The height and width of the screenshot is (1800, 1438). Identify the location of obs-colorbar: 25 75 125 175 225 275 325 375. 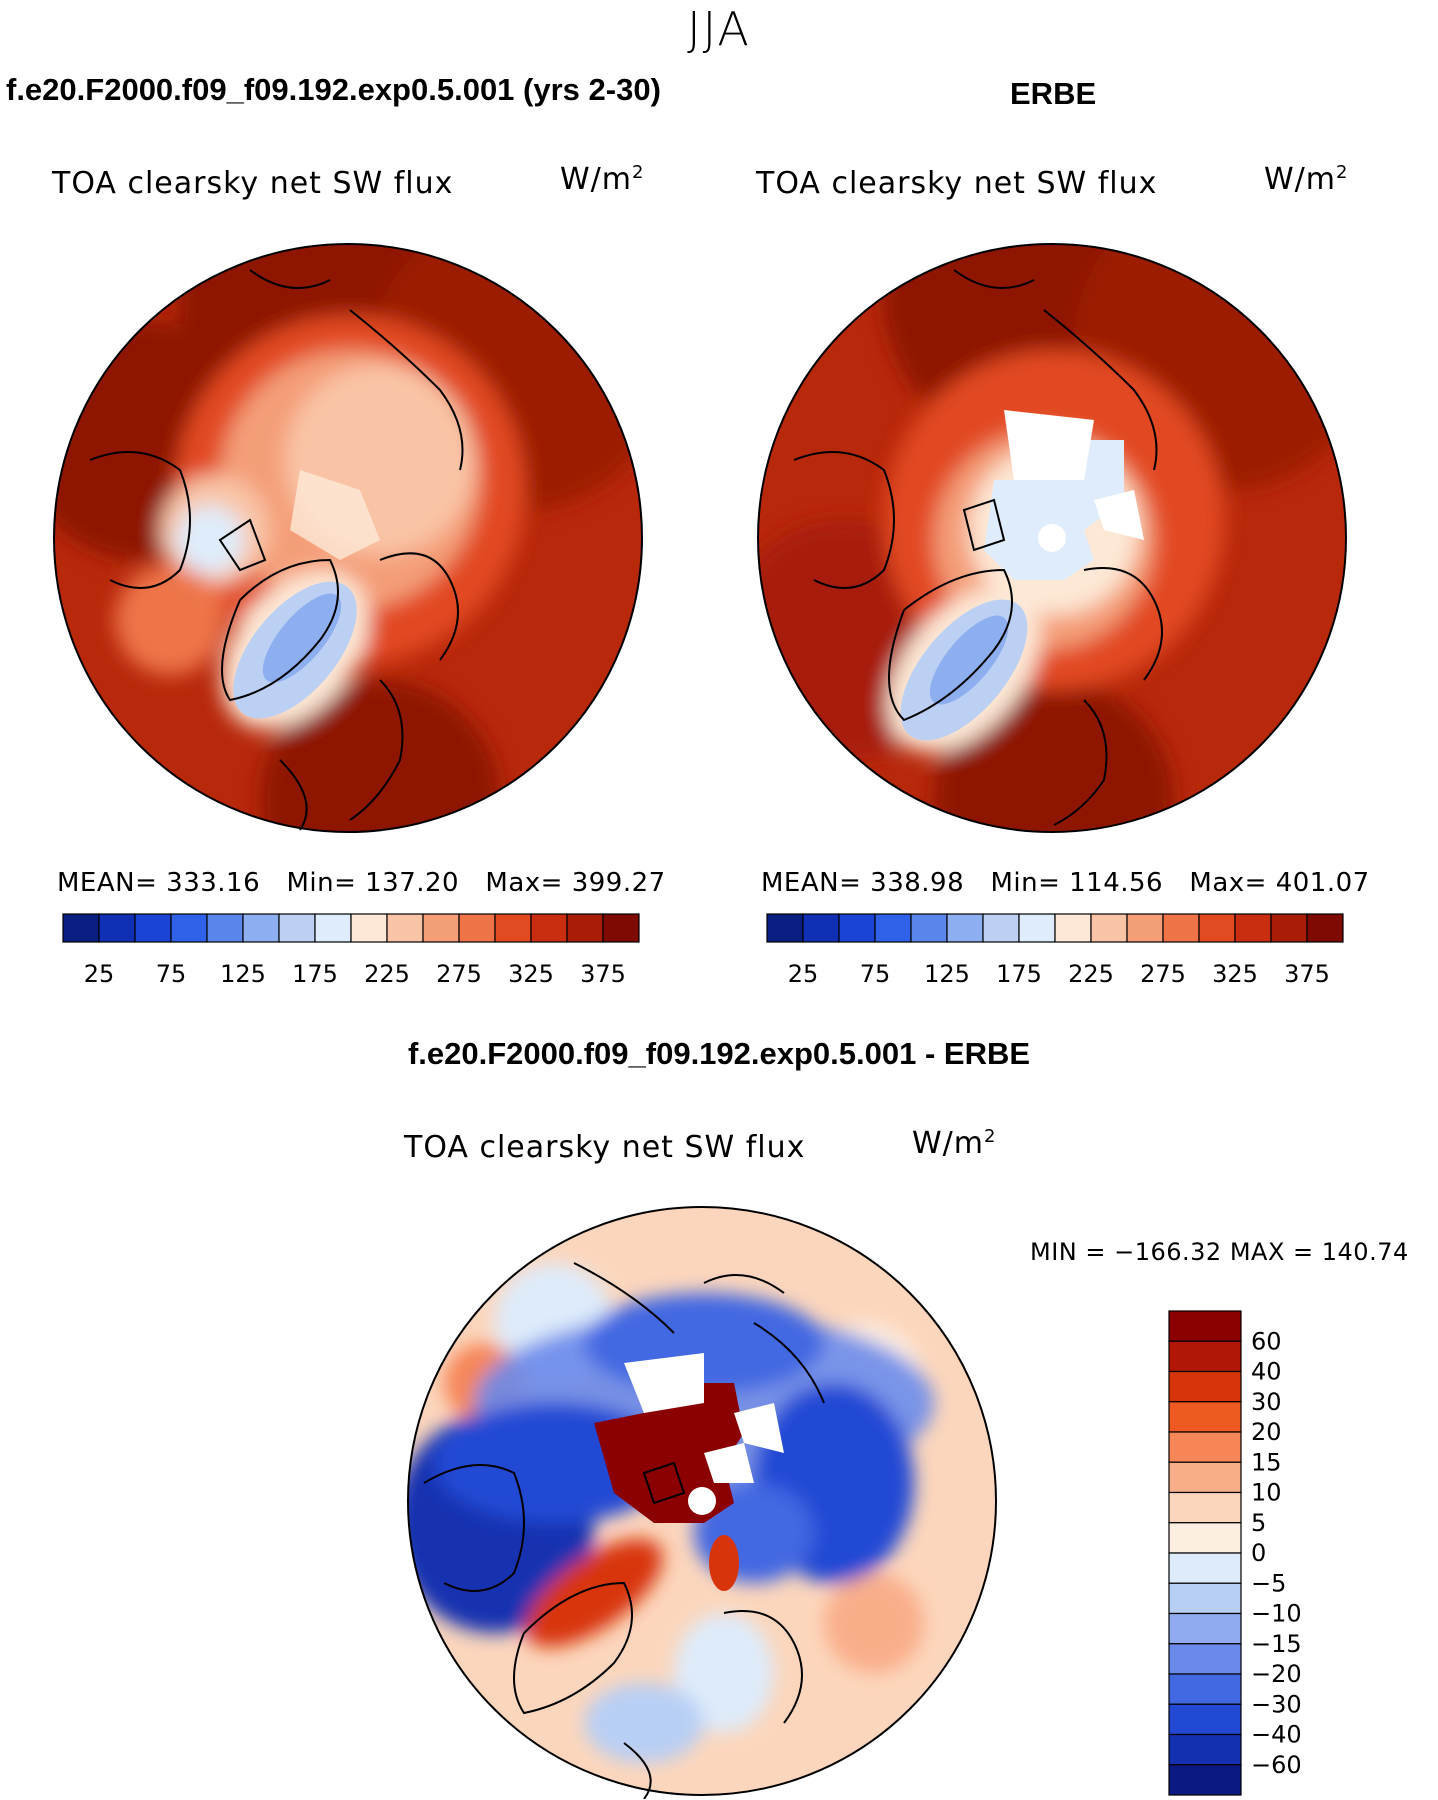
(1055, 950).